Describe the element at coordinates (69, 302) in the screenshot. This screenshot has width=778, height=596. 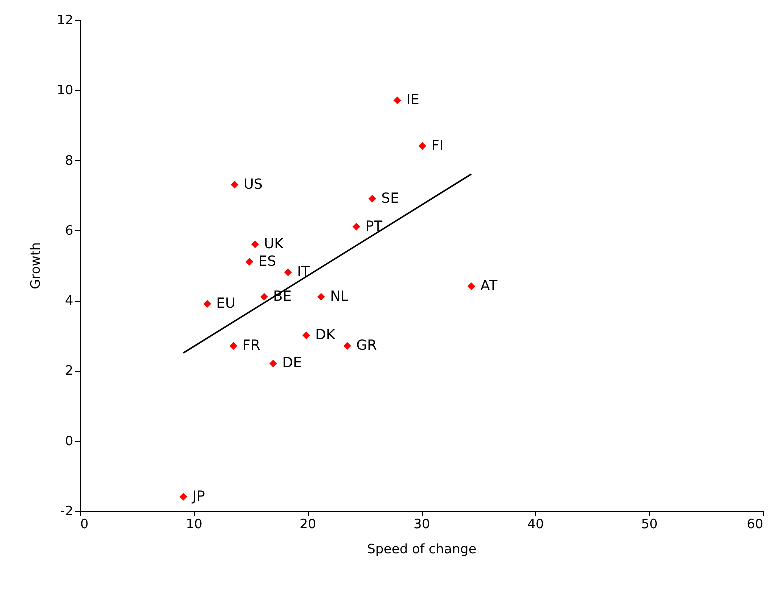
I see `y-tick-label: 4` at that location.